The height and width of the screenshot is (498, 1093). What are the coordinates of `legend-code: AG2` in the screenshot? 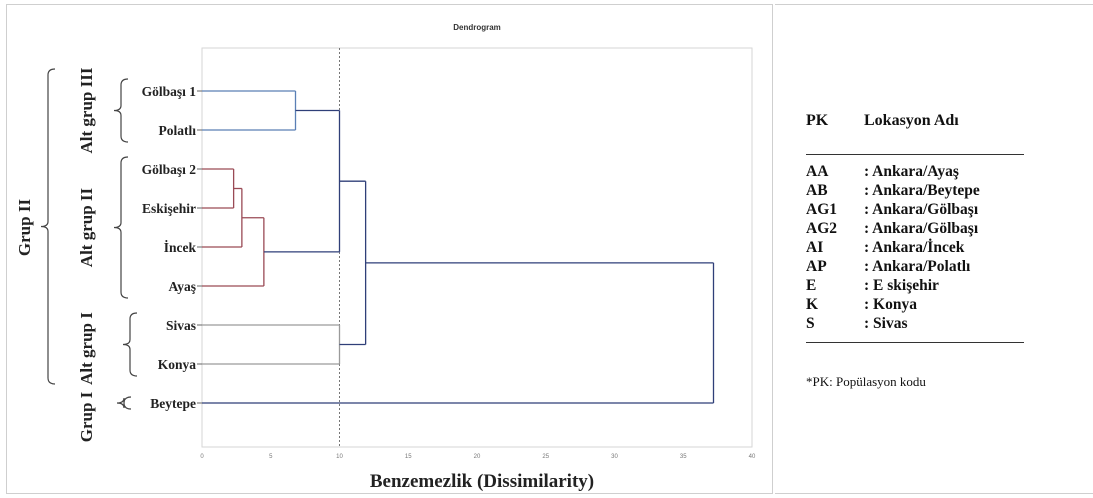 It's located at (821, 228).